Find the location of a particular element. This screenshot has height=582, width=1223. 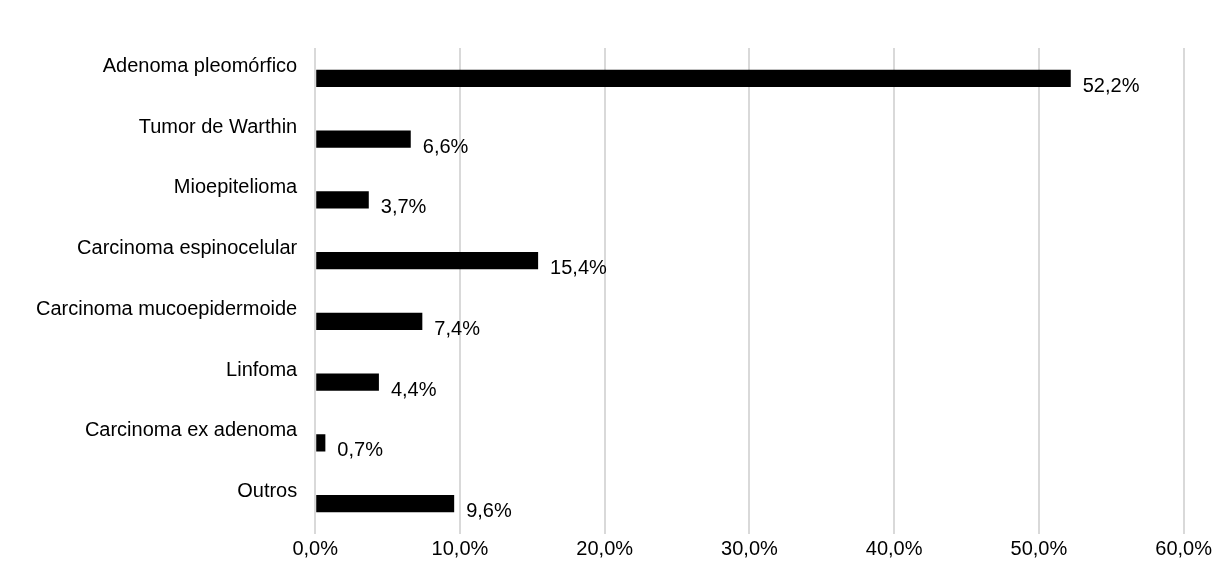

x-tick-label: 40,0% is located at coordinates (894, 547).